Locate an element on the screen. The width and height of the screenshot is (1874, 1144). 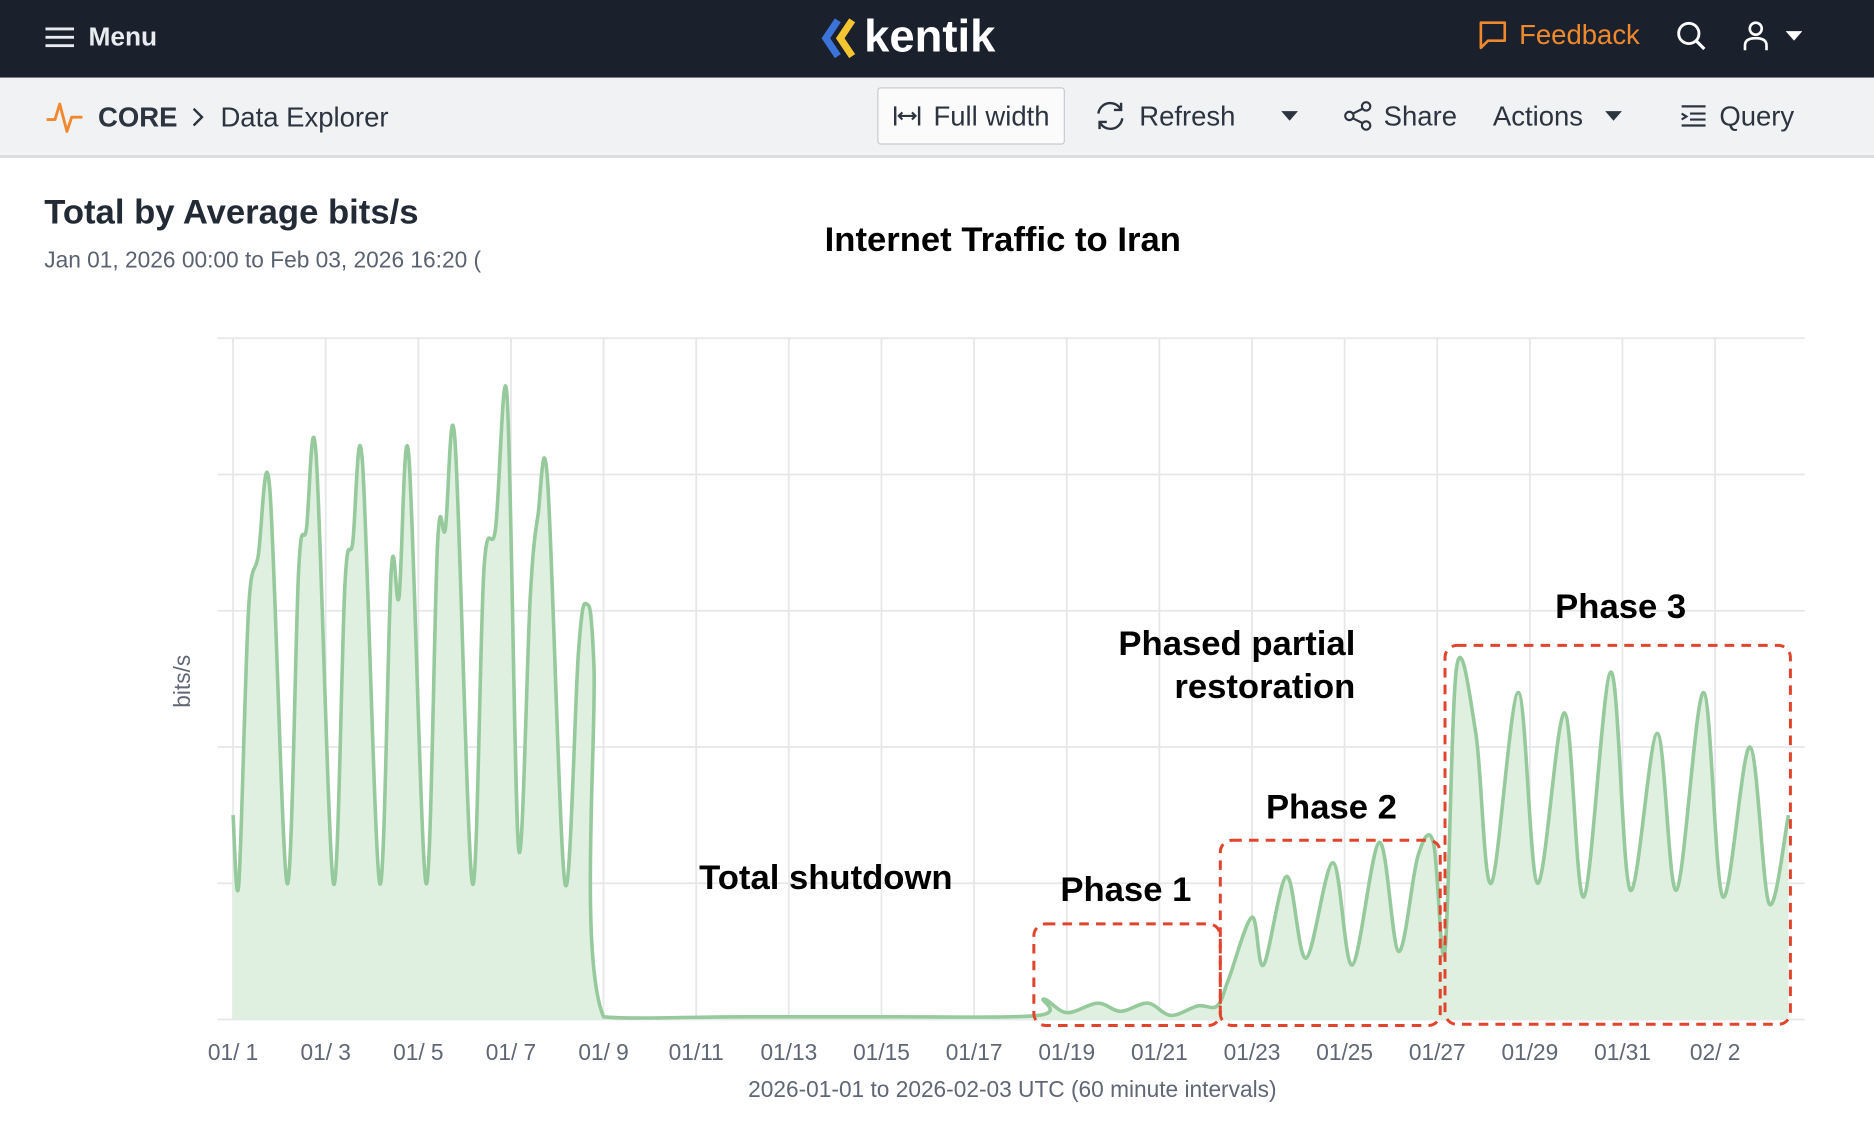
actions-button: Actions is located at coordinates (1557, 115).